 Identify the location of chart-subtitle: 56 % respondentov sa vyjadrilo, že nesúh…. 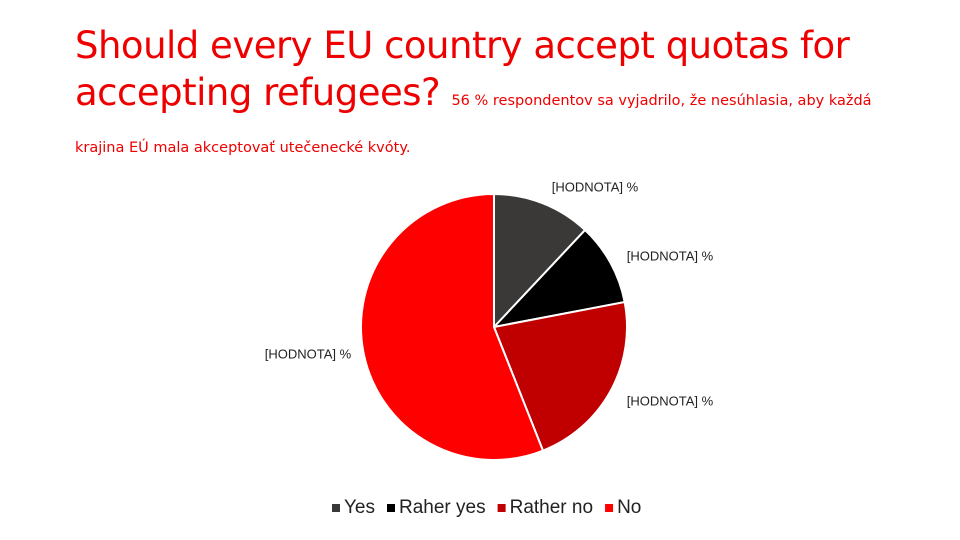
(473, 124).